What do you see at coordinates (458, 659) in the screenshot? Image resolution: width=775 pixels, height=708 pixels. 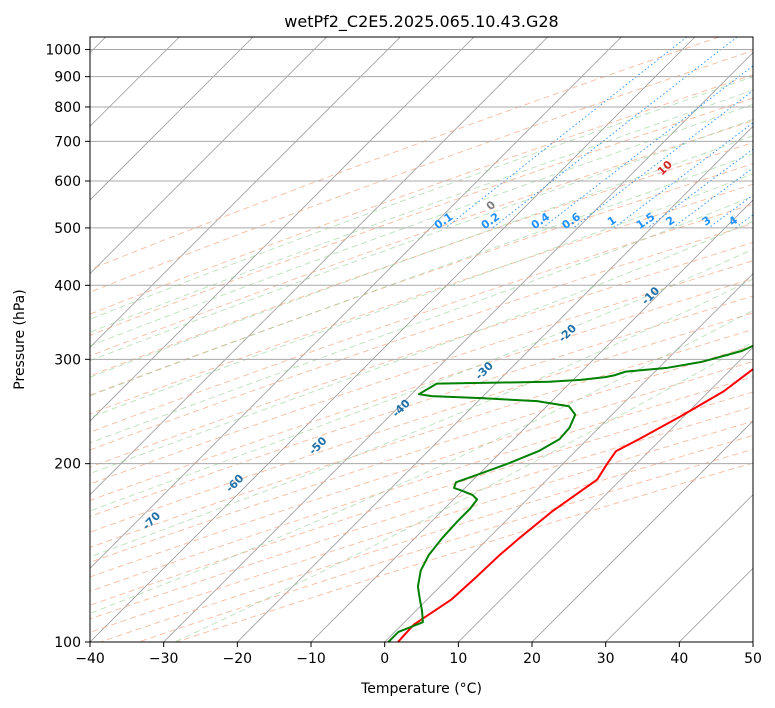 I see `x-tick-label: 10` at bounding box center [458, 659].